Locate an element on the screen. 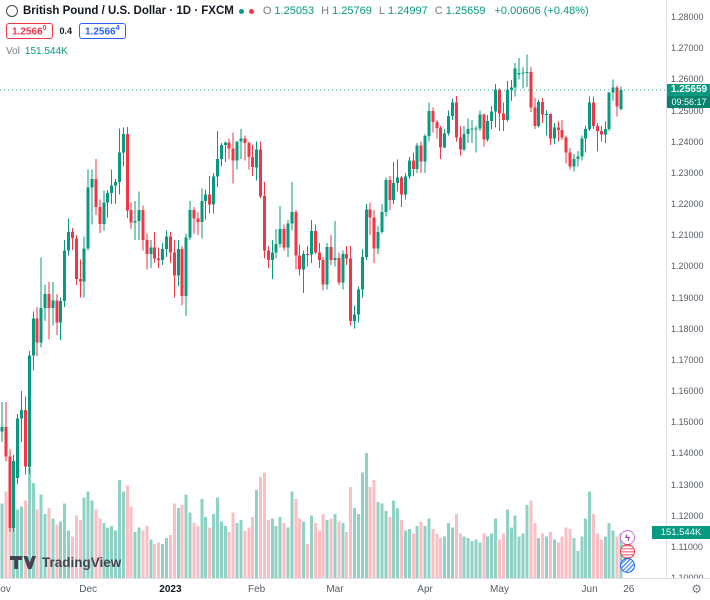 The height and width of the screenshot is (600, 710). price-axis-tick: 1.22000 is located at coordinates (687, 204).